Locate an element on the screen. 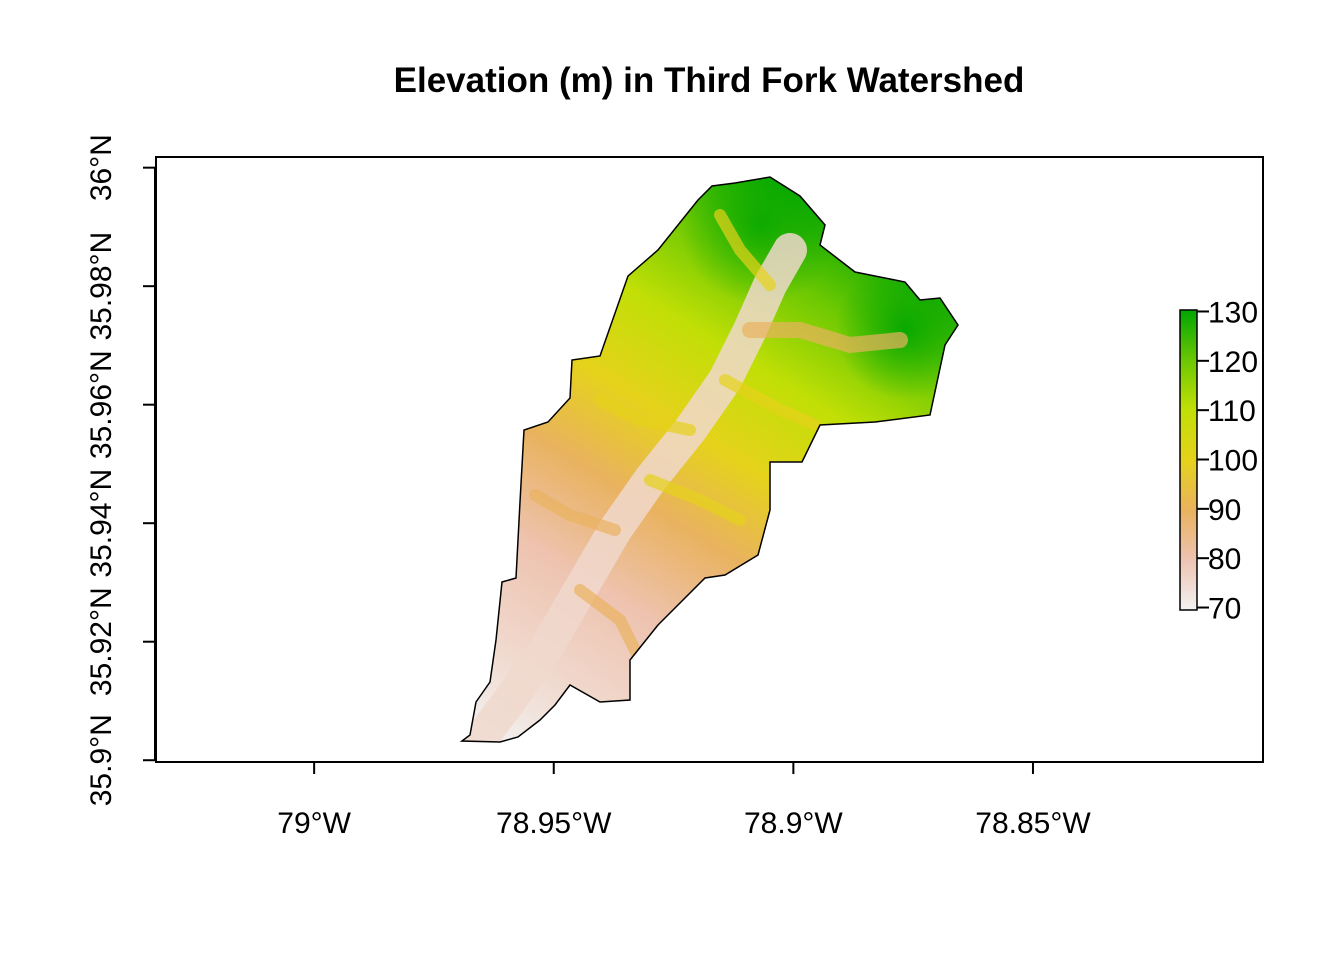 The width and height of the screenshot is (1344, 960). legend-tick-label: 80 is located at coordinates (1224, 559).